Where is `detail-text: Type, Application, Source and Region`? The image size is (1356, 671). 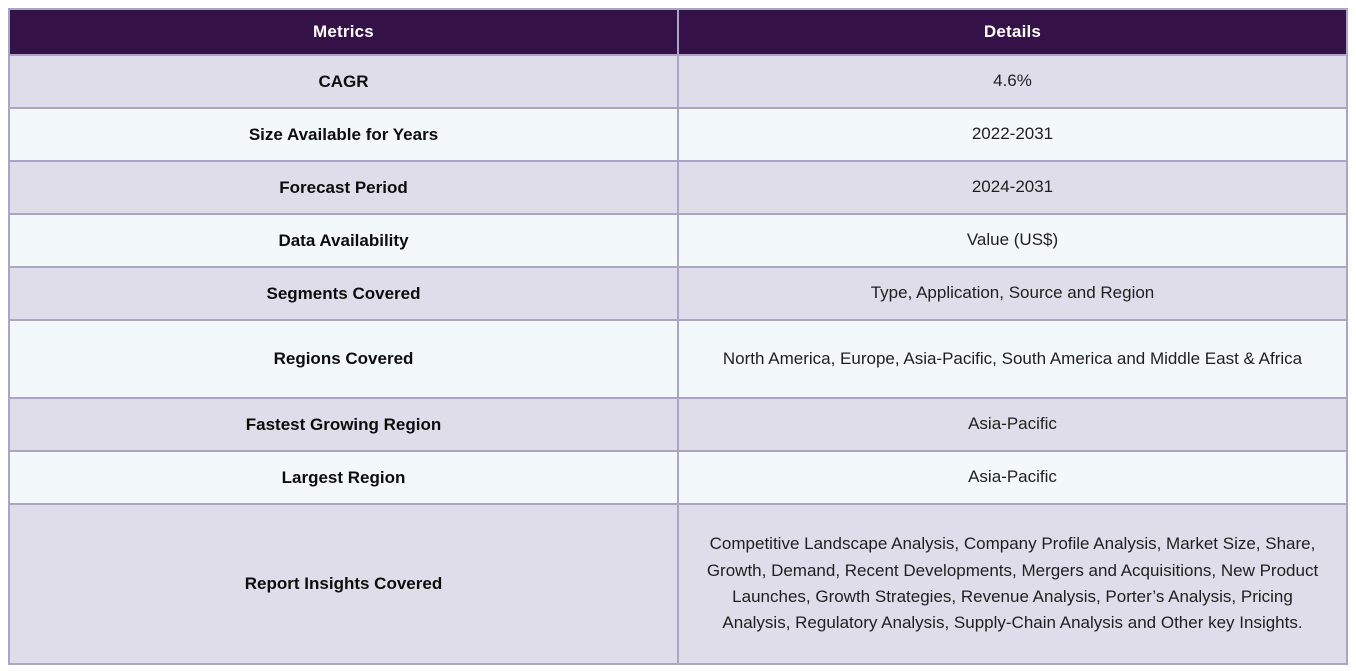
detail-text: Type, Application, Source and Region is located at coordinates (1012, 293).